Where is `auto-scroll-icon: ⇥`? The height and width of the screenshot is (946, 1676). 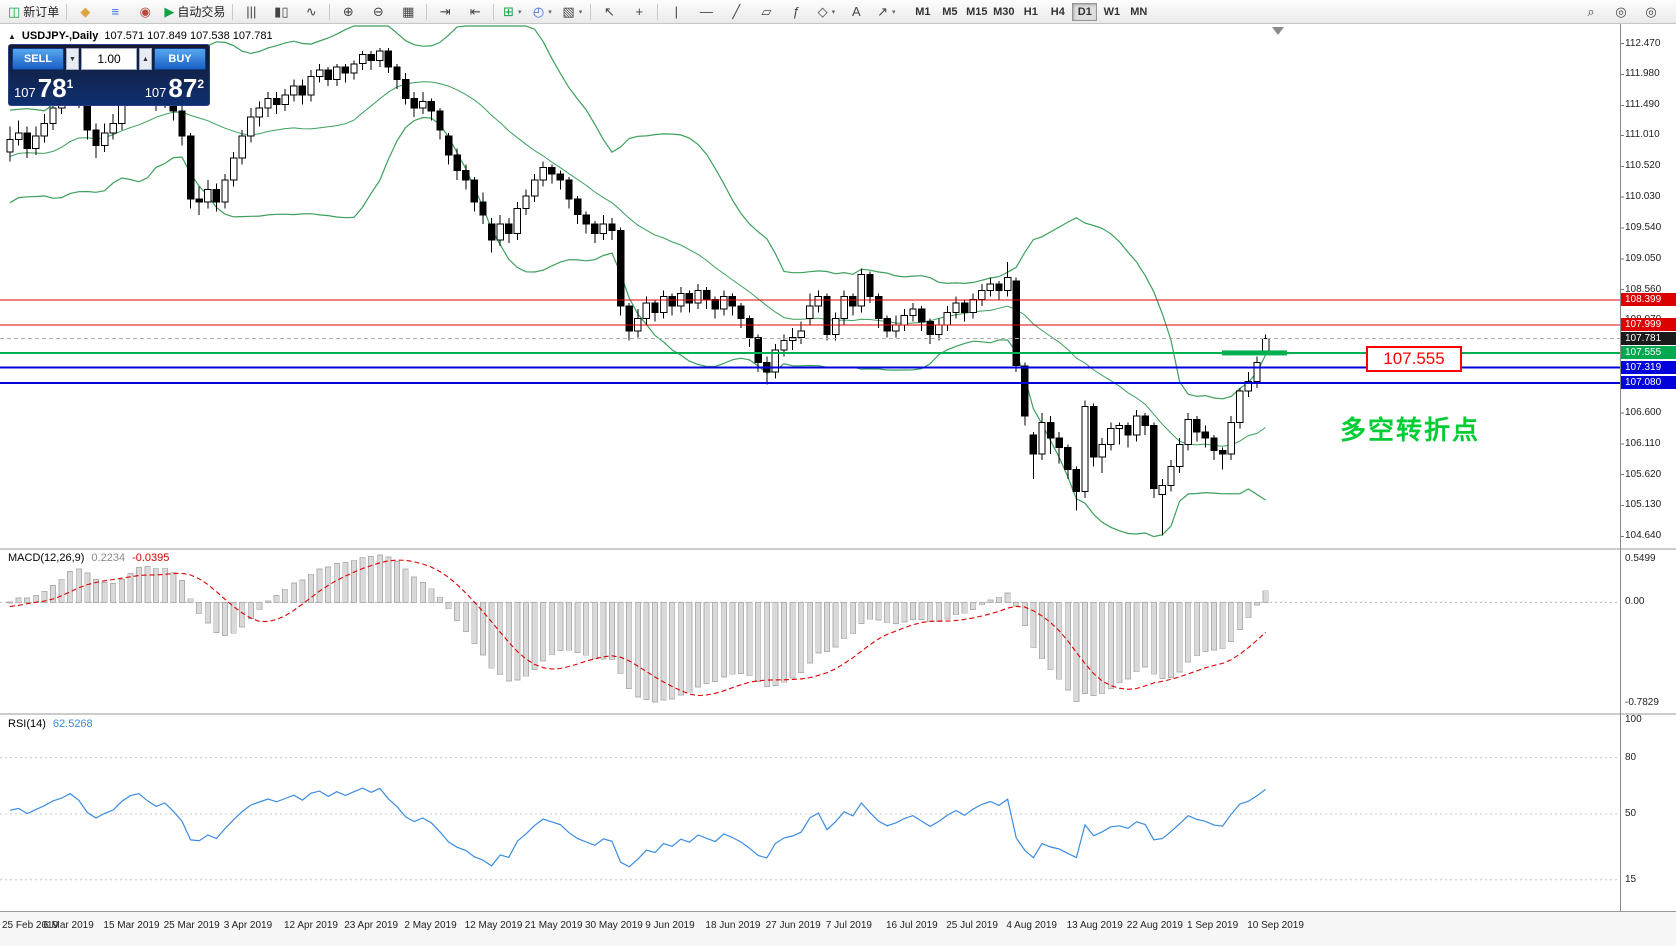 auto-scroll-icon: ⇥ is located at coordinates (445, 12).